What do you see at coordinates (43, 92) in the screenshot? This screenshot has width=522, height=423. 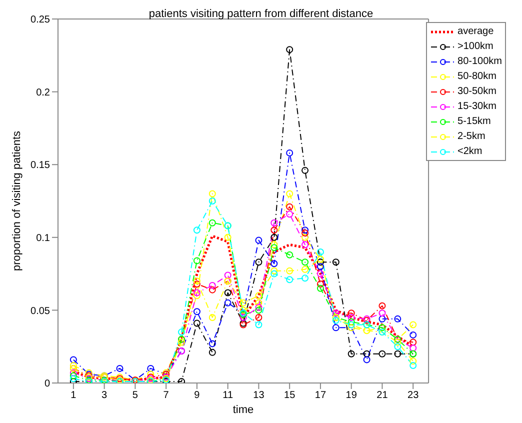 I see `y-tick-label: 0.2` at bounding box center [43, 92].